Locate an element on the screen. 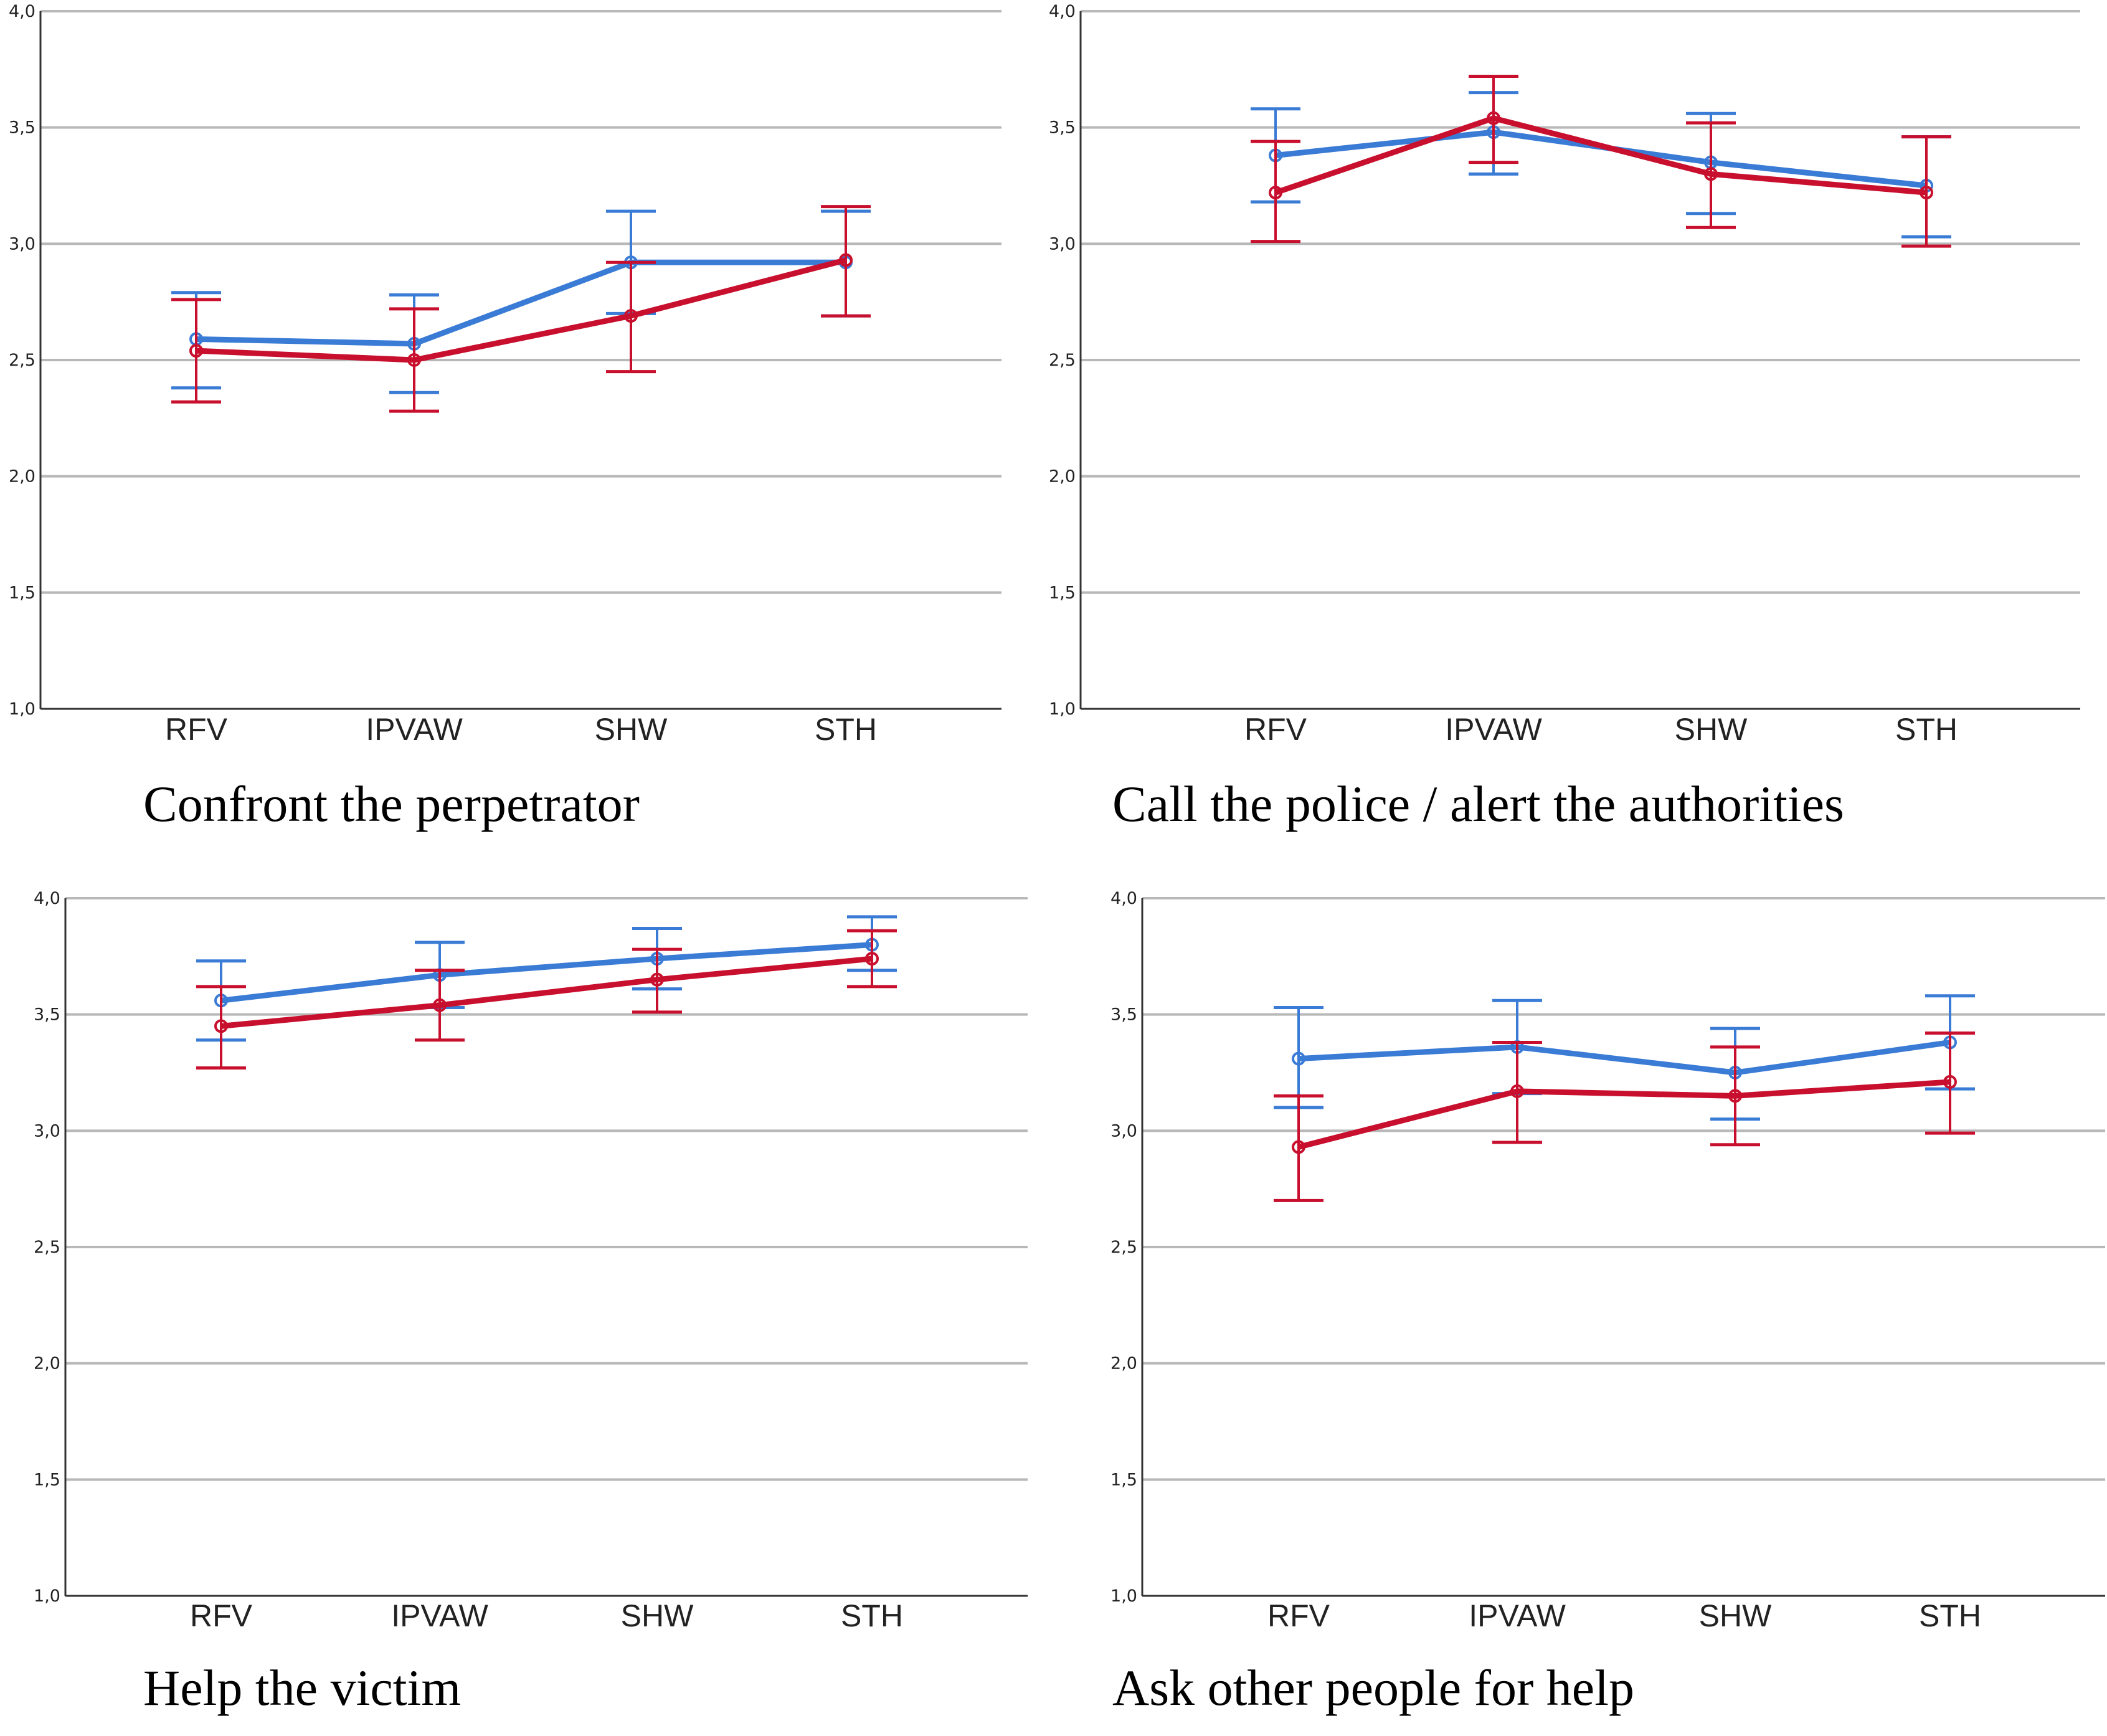  panel-title: Confront the perpetrator is located at coordinates (391, 804).